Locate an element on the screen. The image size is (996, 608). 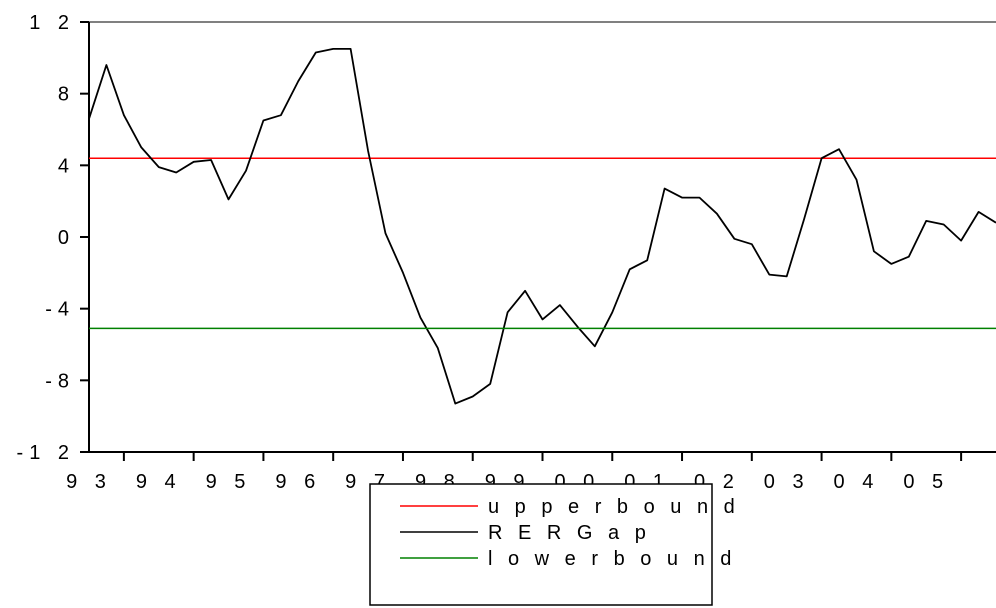
legend-label-lowerbound: l o w e r b o u n d is located at coordinates (612, 559).